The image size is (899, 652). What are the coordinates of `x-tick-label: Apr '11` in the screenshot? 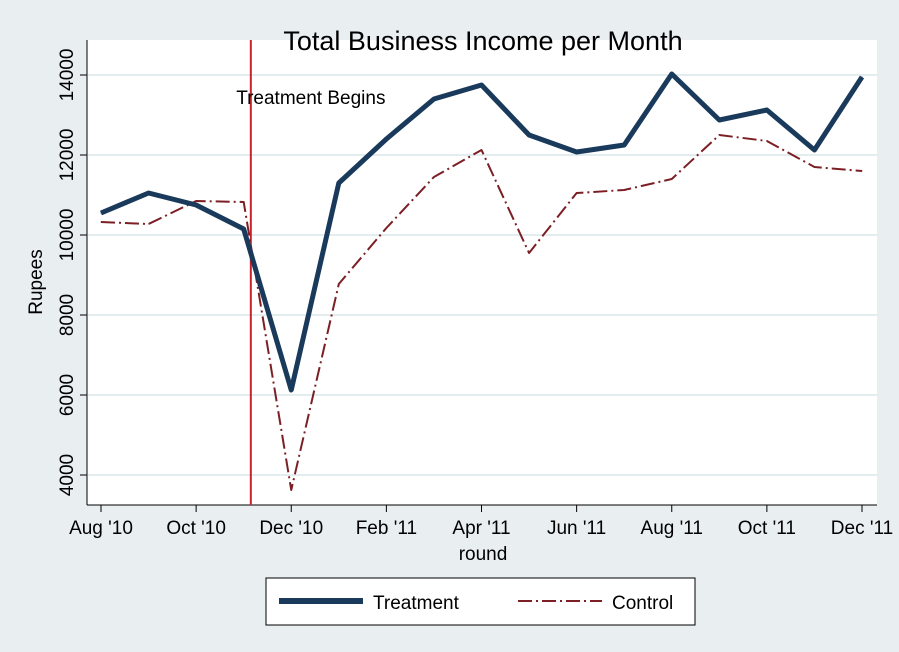 It's located at (481, 528).